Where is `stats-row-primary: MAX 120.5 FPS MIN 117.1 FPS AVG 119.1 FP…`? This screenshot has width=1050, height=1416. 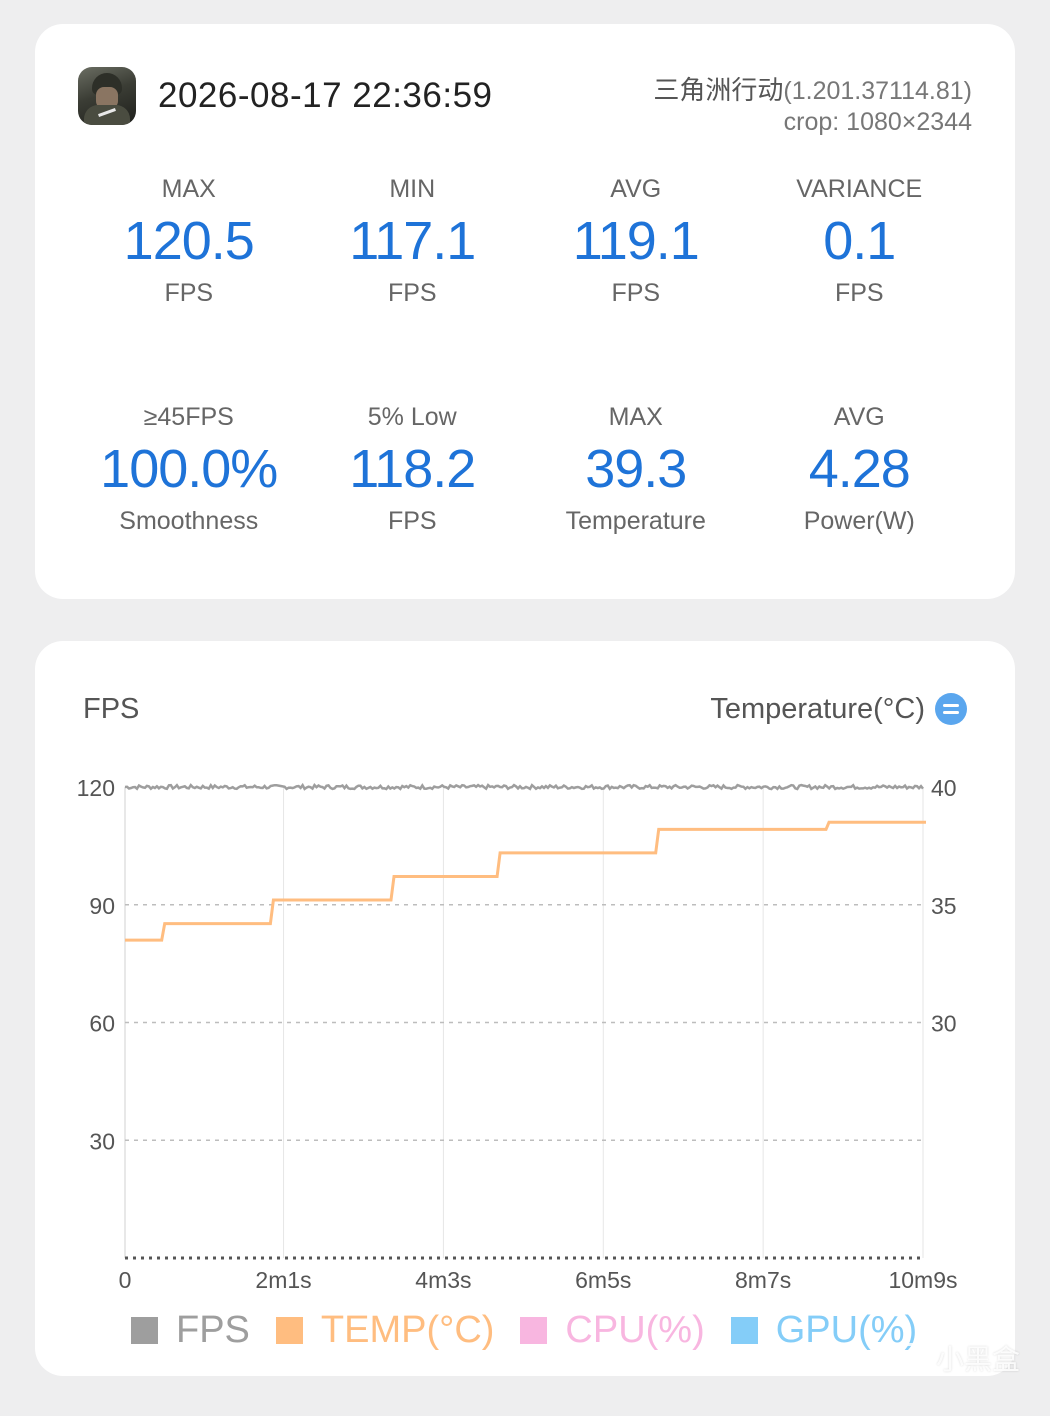 stats-row-primary: MAX 120.5 FPS MIN 117.1 FPS AVG 119.1 FP… is located at coordinates (524, 241).